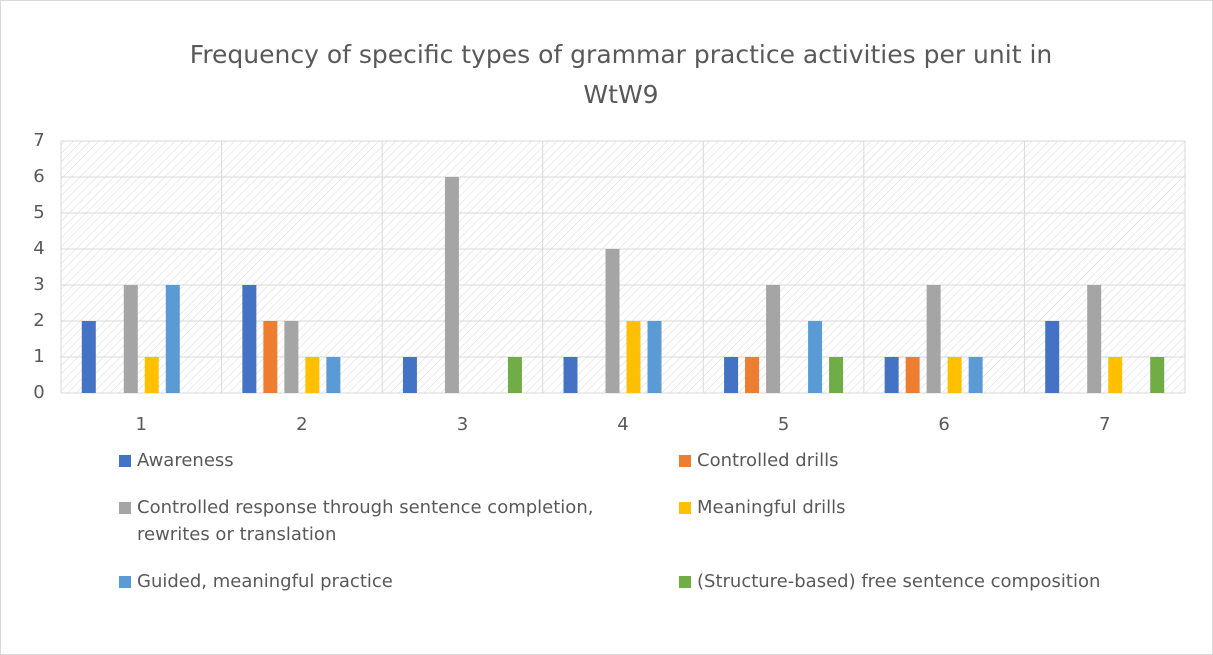 This screenshot has width=1213, height=655. Describe the element at coordinates (38, 356) in the screenshot. I see `y-tick-label: 1` at that location.